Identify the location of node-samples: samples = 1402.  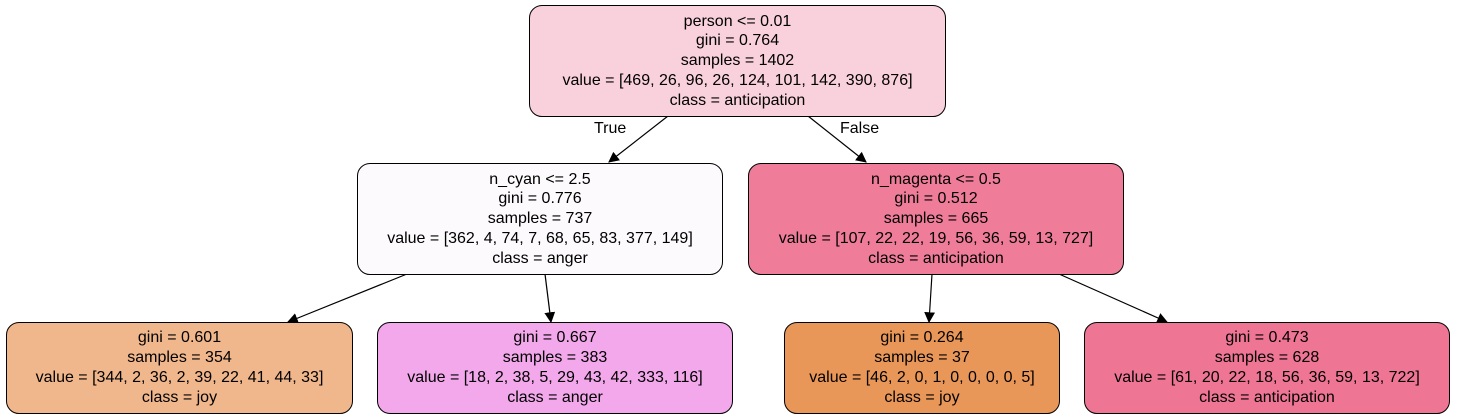
(737, 61).